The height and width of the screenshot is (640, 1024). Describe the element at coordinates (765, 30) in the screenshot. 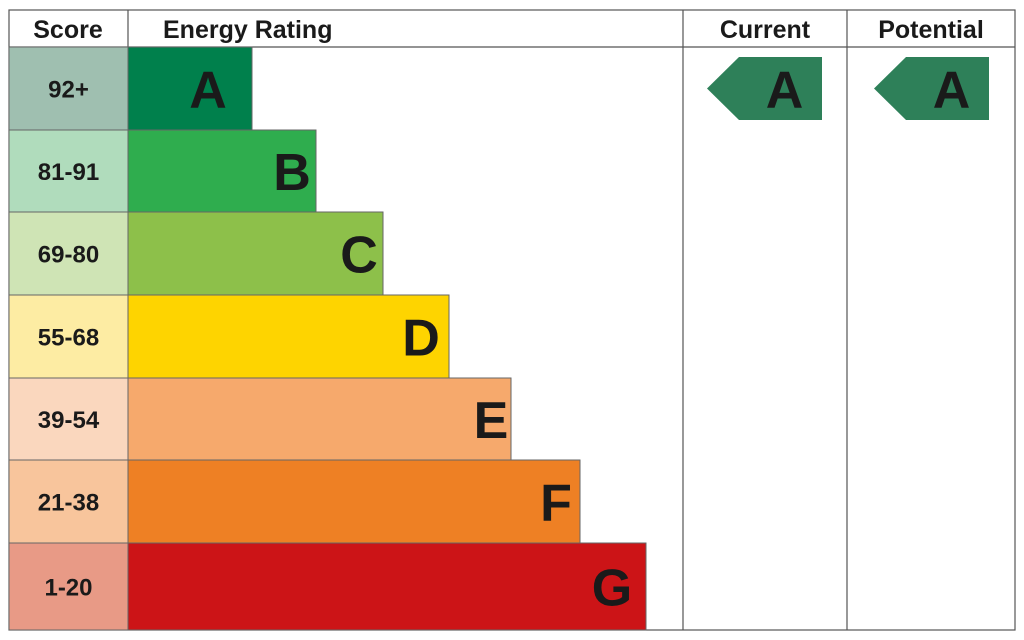

I see `current-header: Current` at that location.